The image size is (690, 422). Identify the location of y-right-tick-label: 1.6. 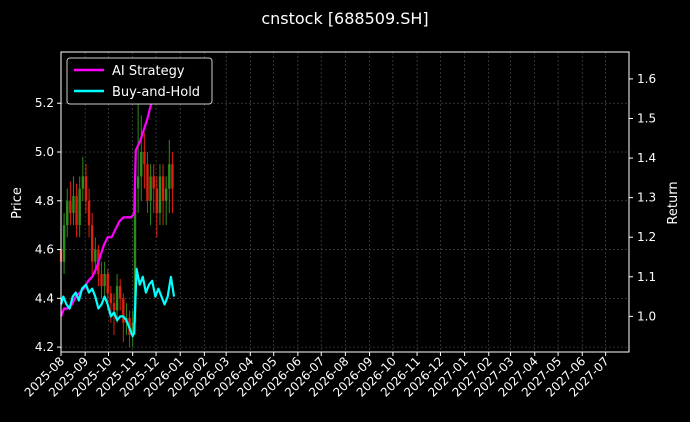
(646, 79).